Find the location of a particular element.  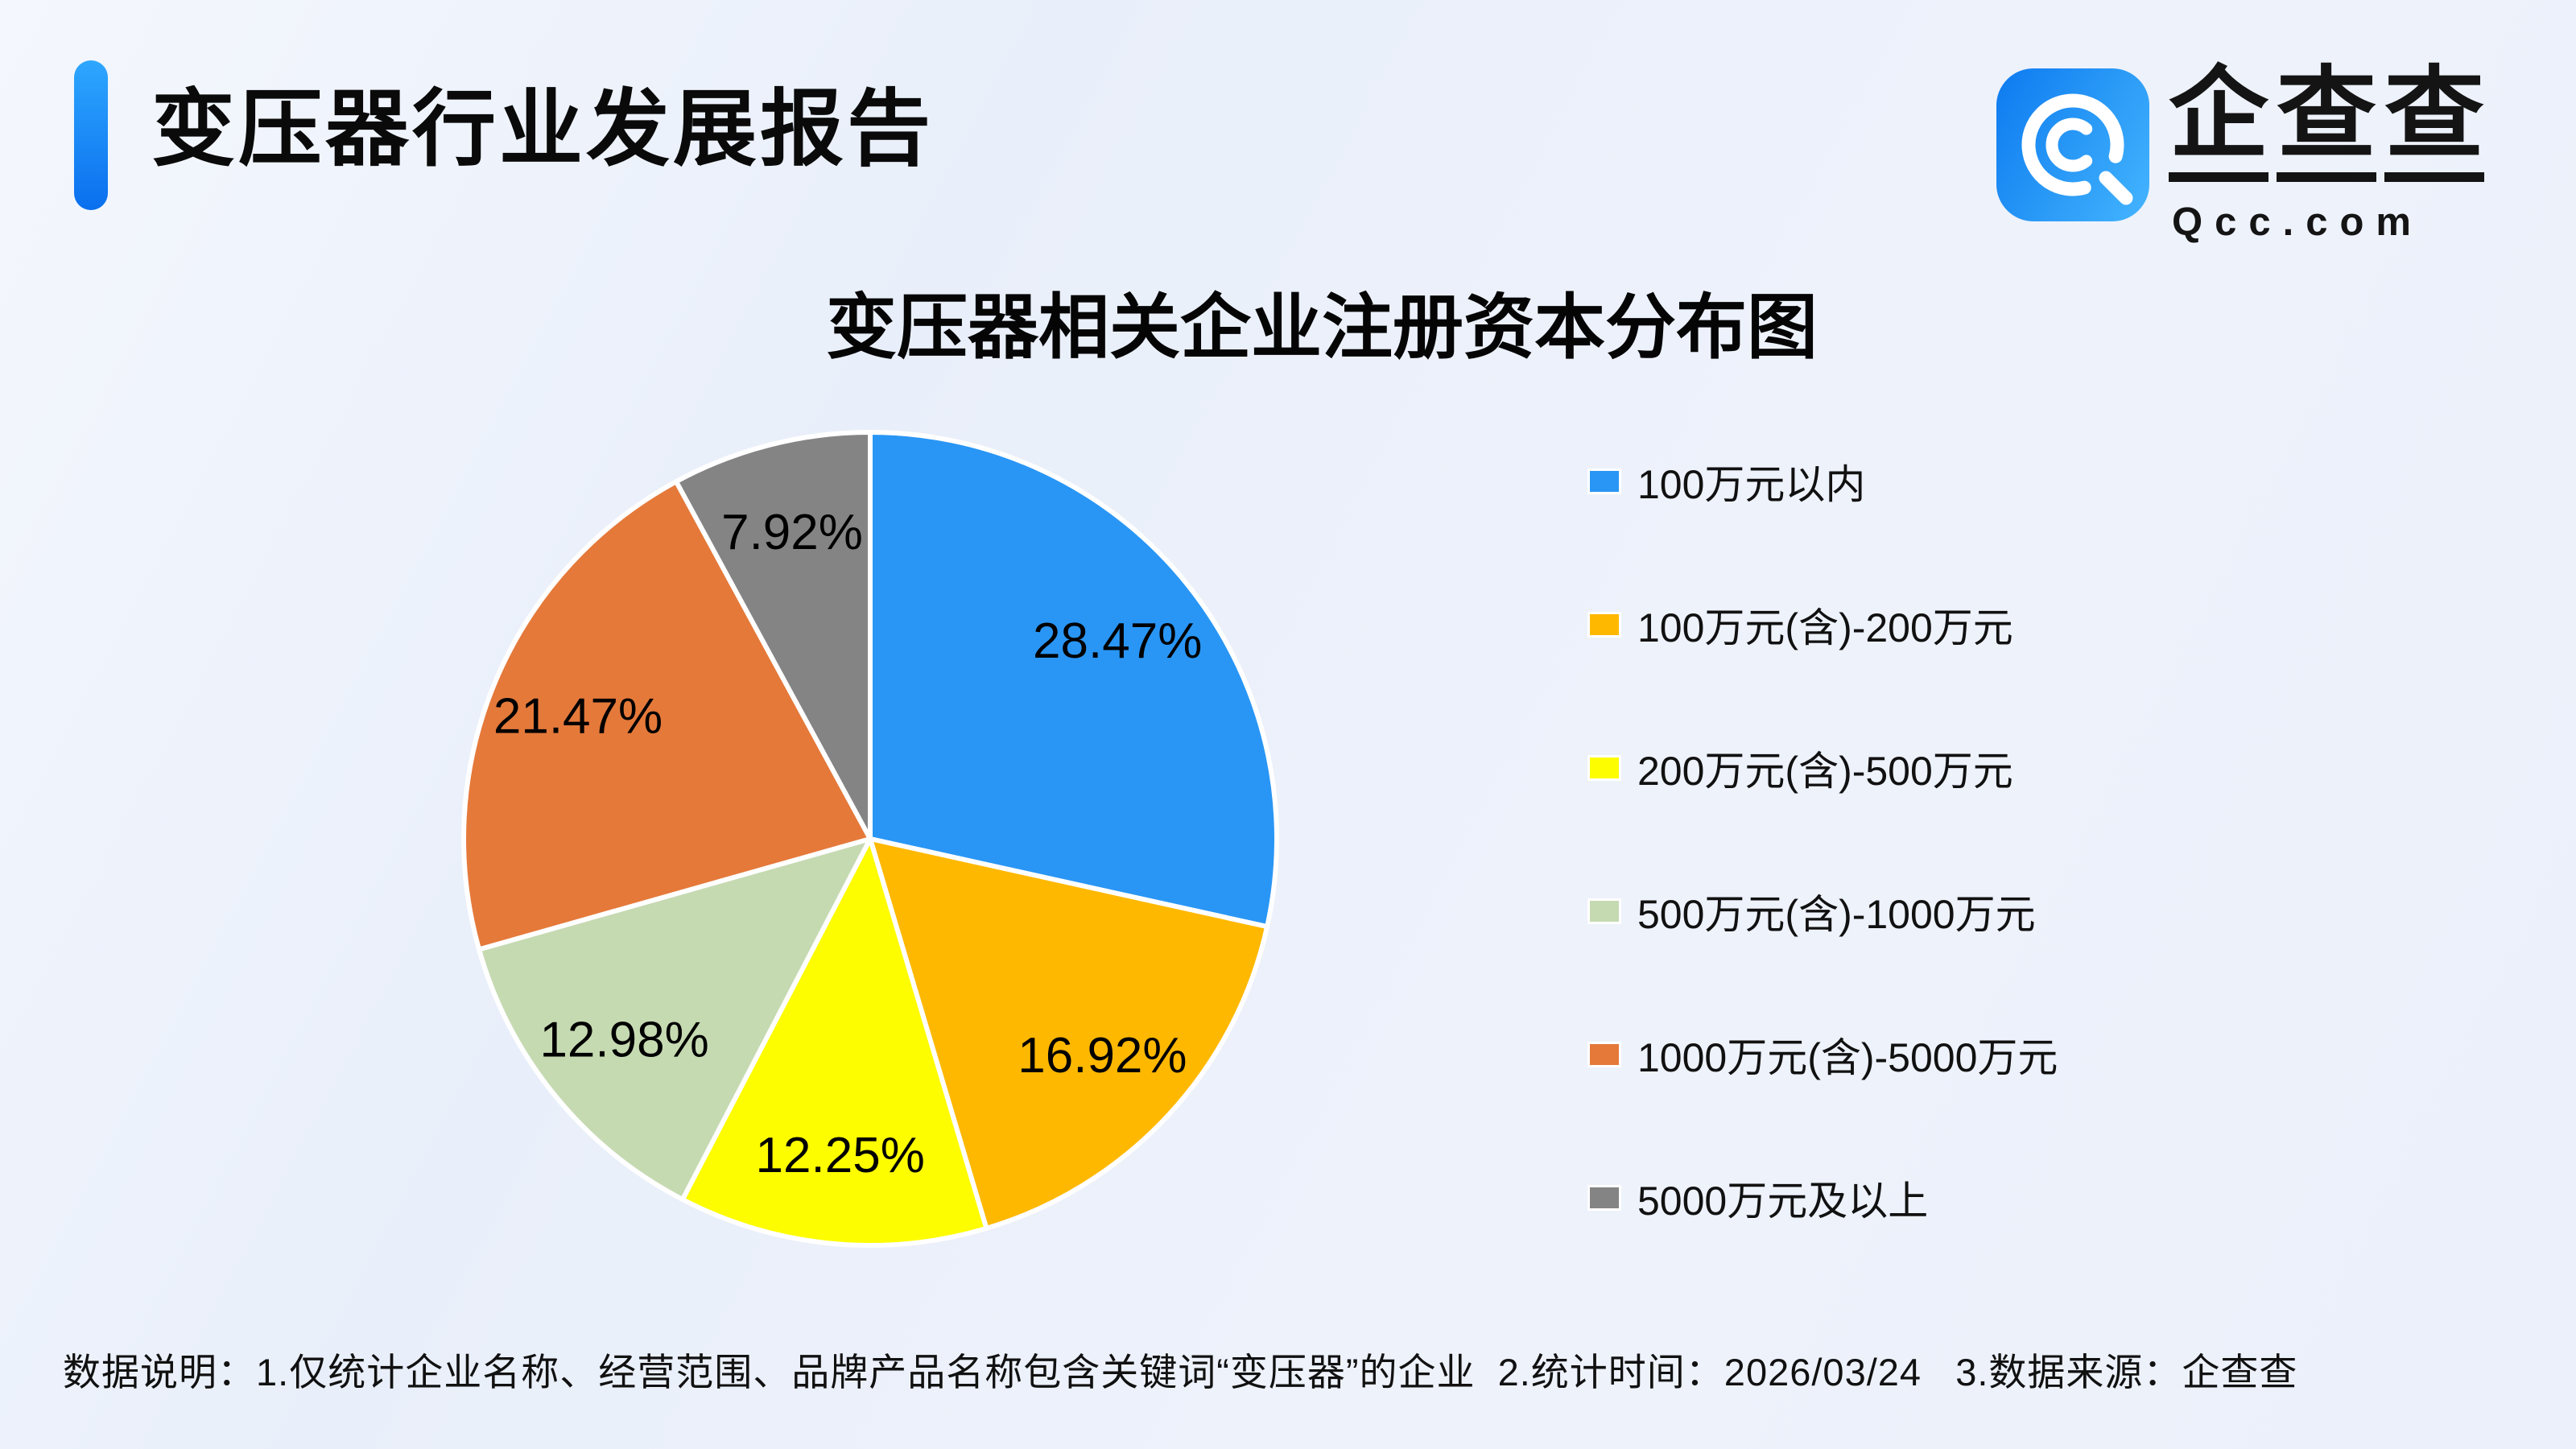

legend-label: 200万元(含)-500万元 is located at coordinates (1825, 771).